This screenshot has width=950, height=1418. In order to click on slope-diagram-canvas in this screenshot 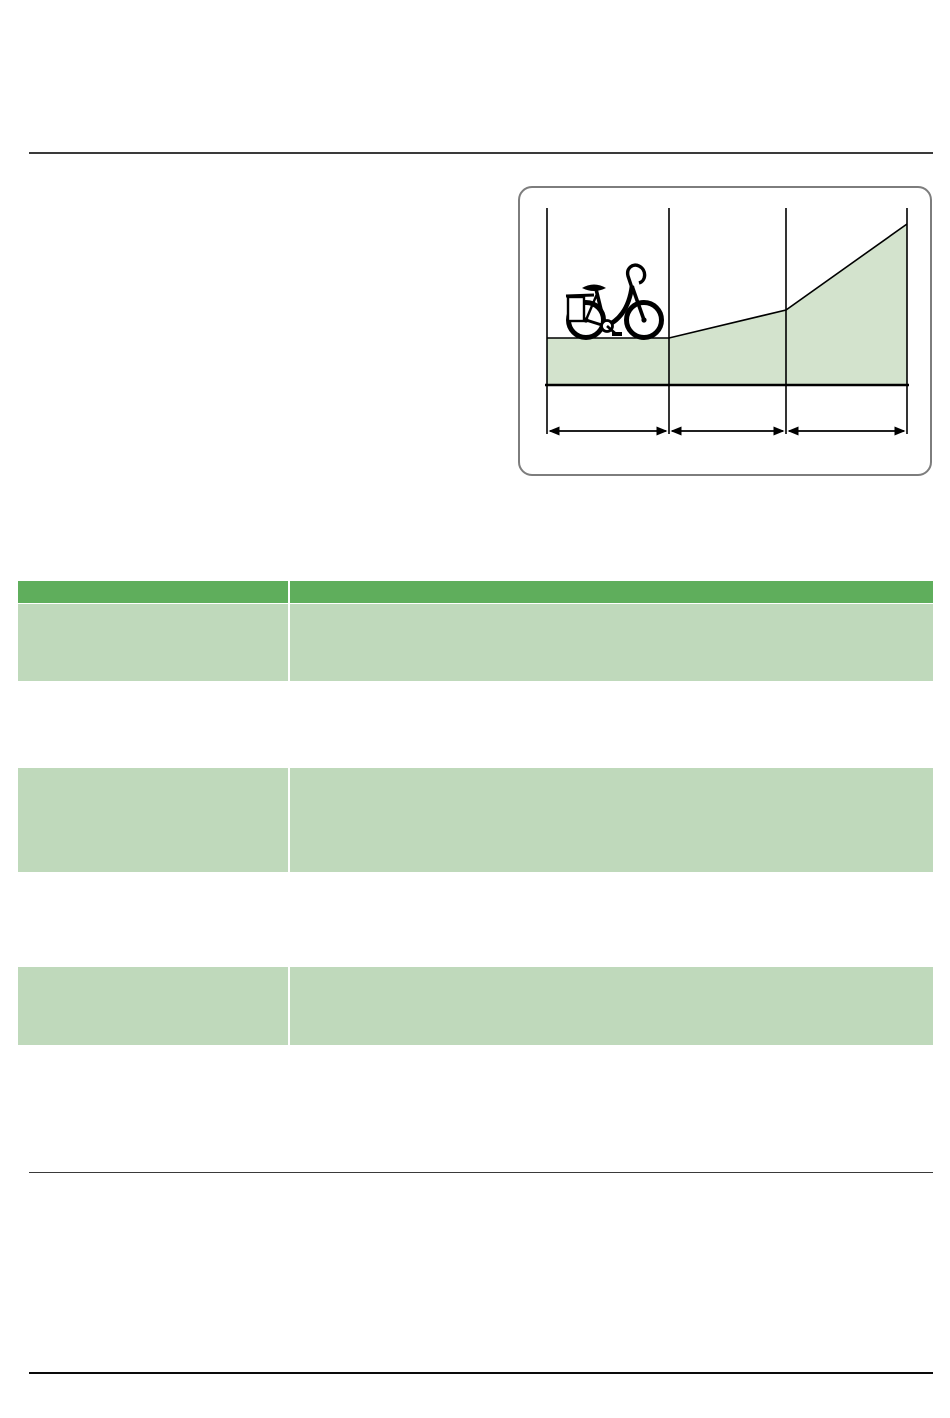, I will do `click(727, 322)`.